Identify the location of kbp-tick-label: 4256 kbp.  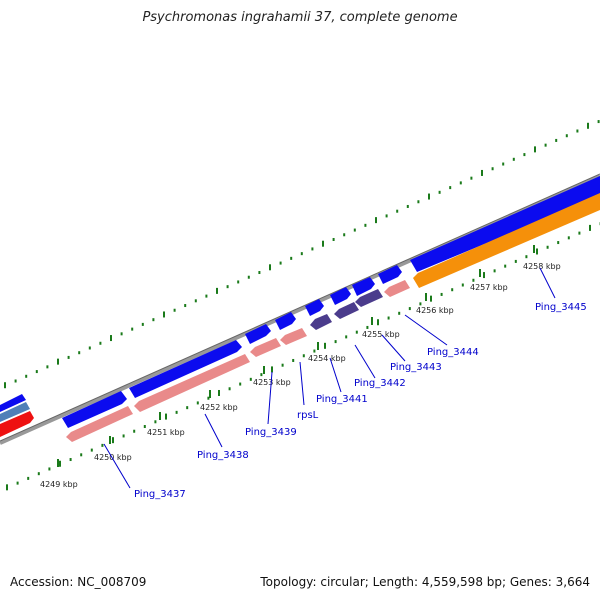
(435, 310).